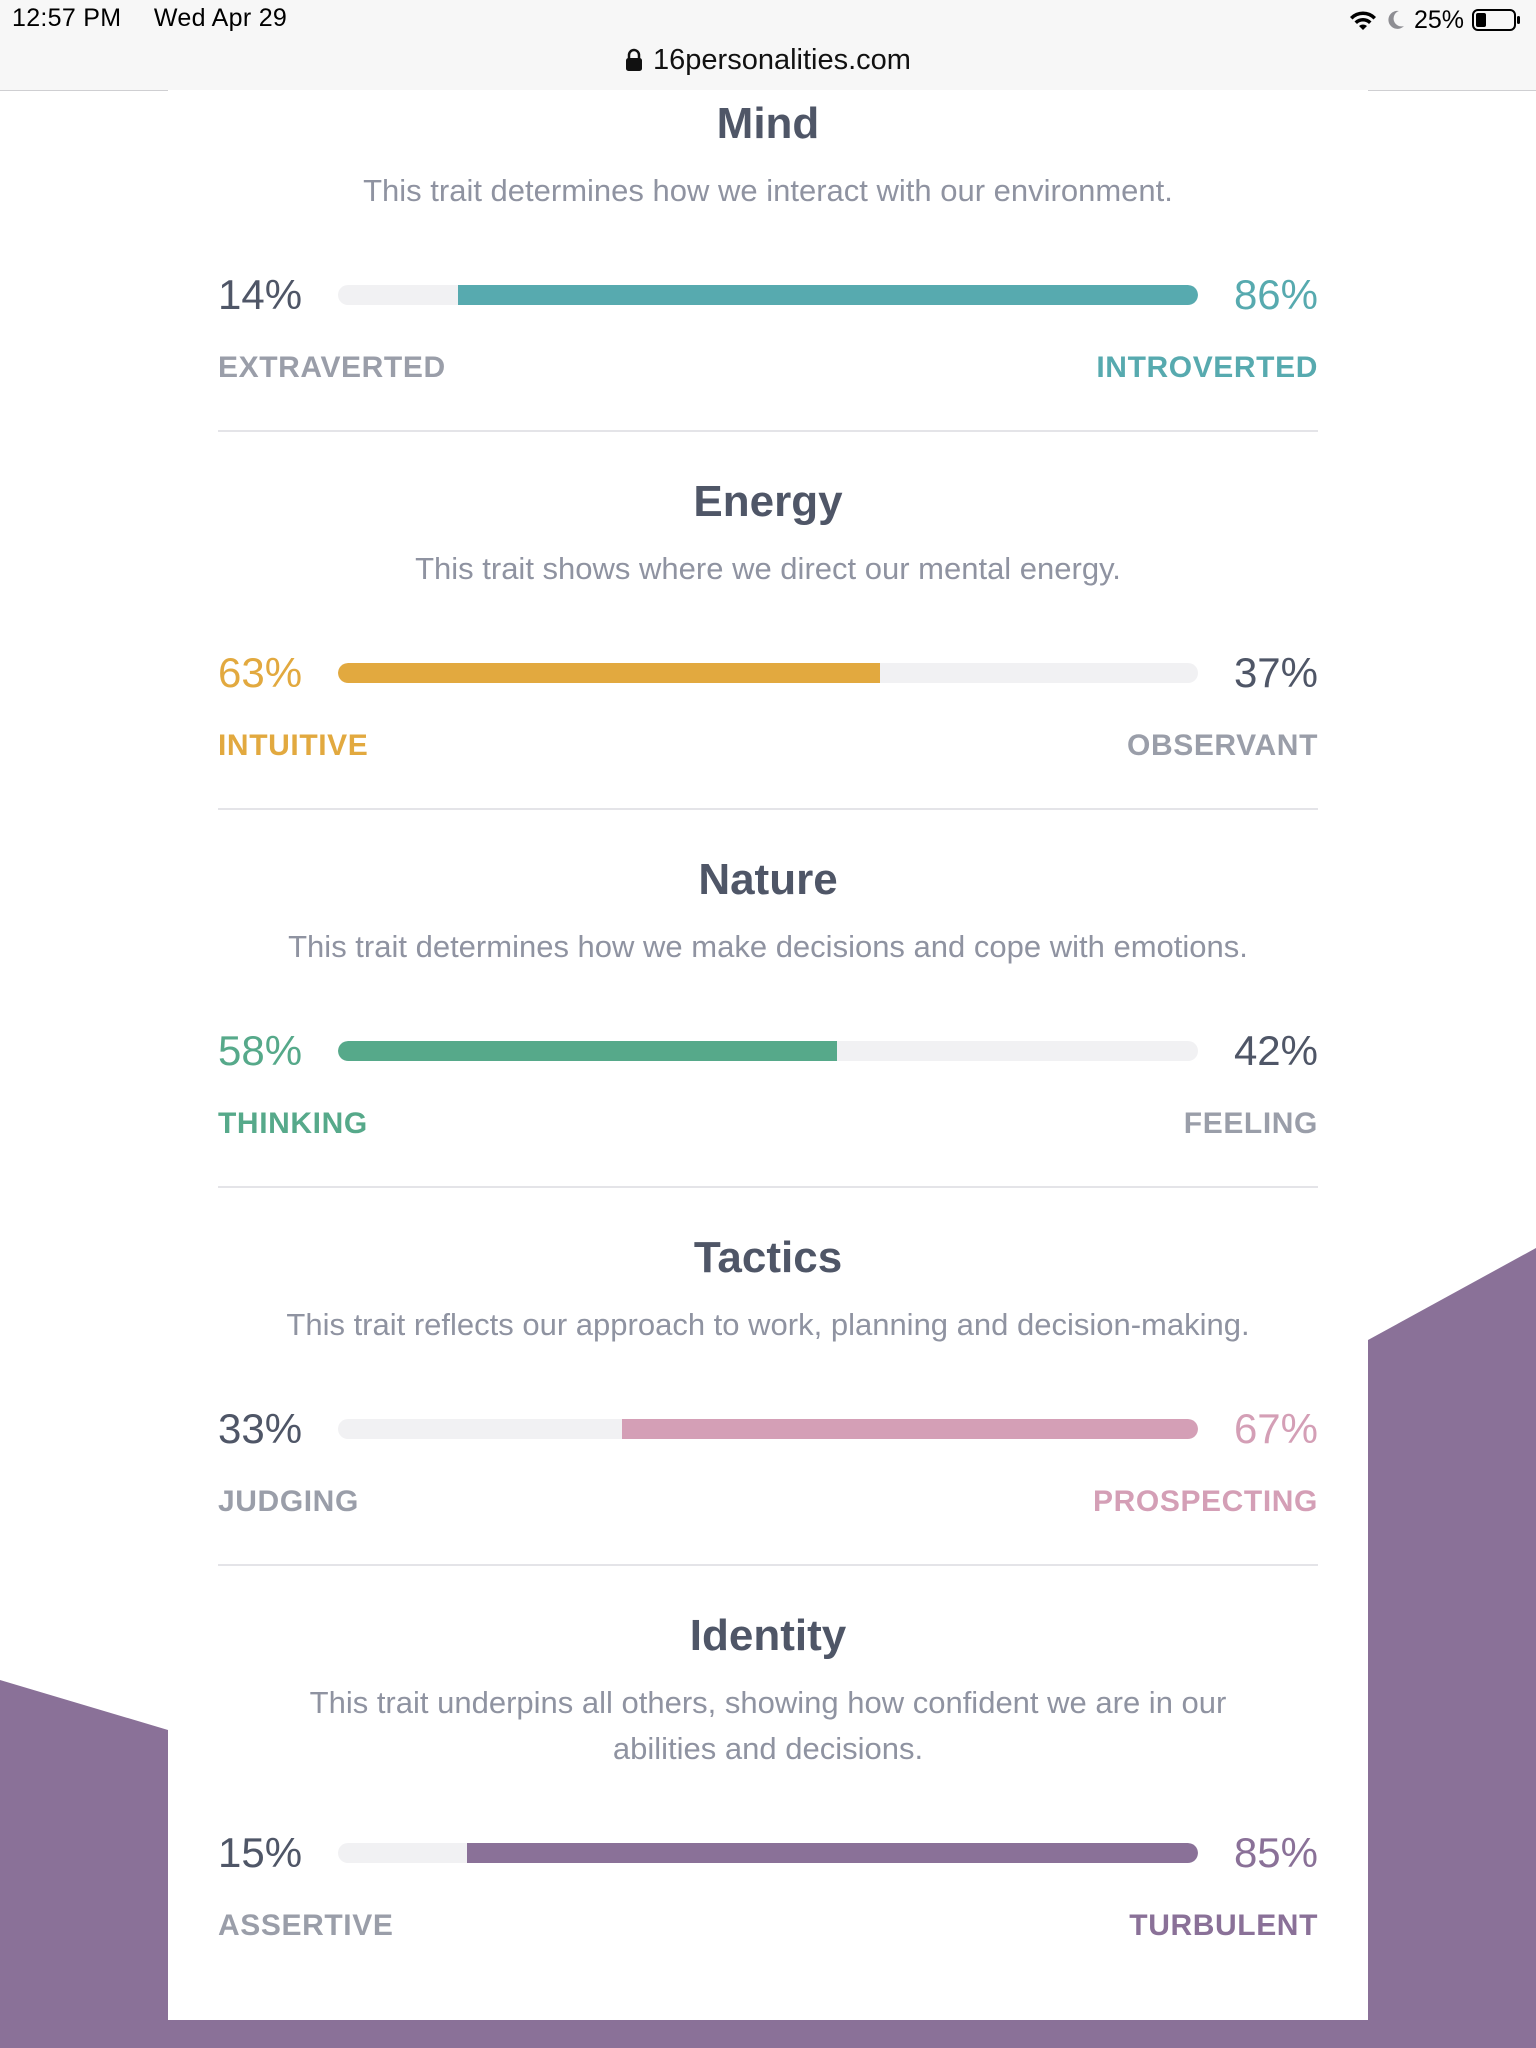 The width and height of the screenshot is (1536, 2048). I want to click on right-label: INTROVERTED, so click(1207, 367).